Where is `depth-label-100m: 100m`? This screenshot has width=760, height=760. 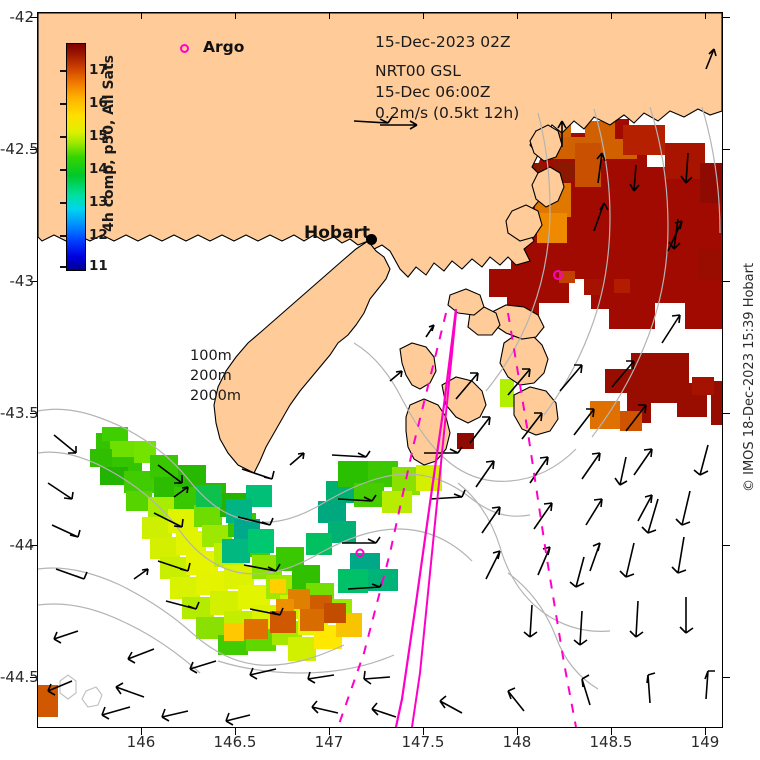 depth-label-100m: 100m is located at coordinates (211, 356).